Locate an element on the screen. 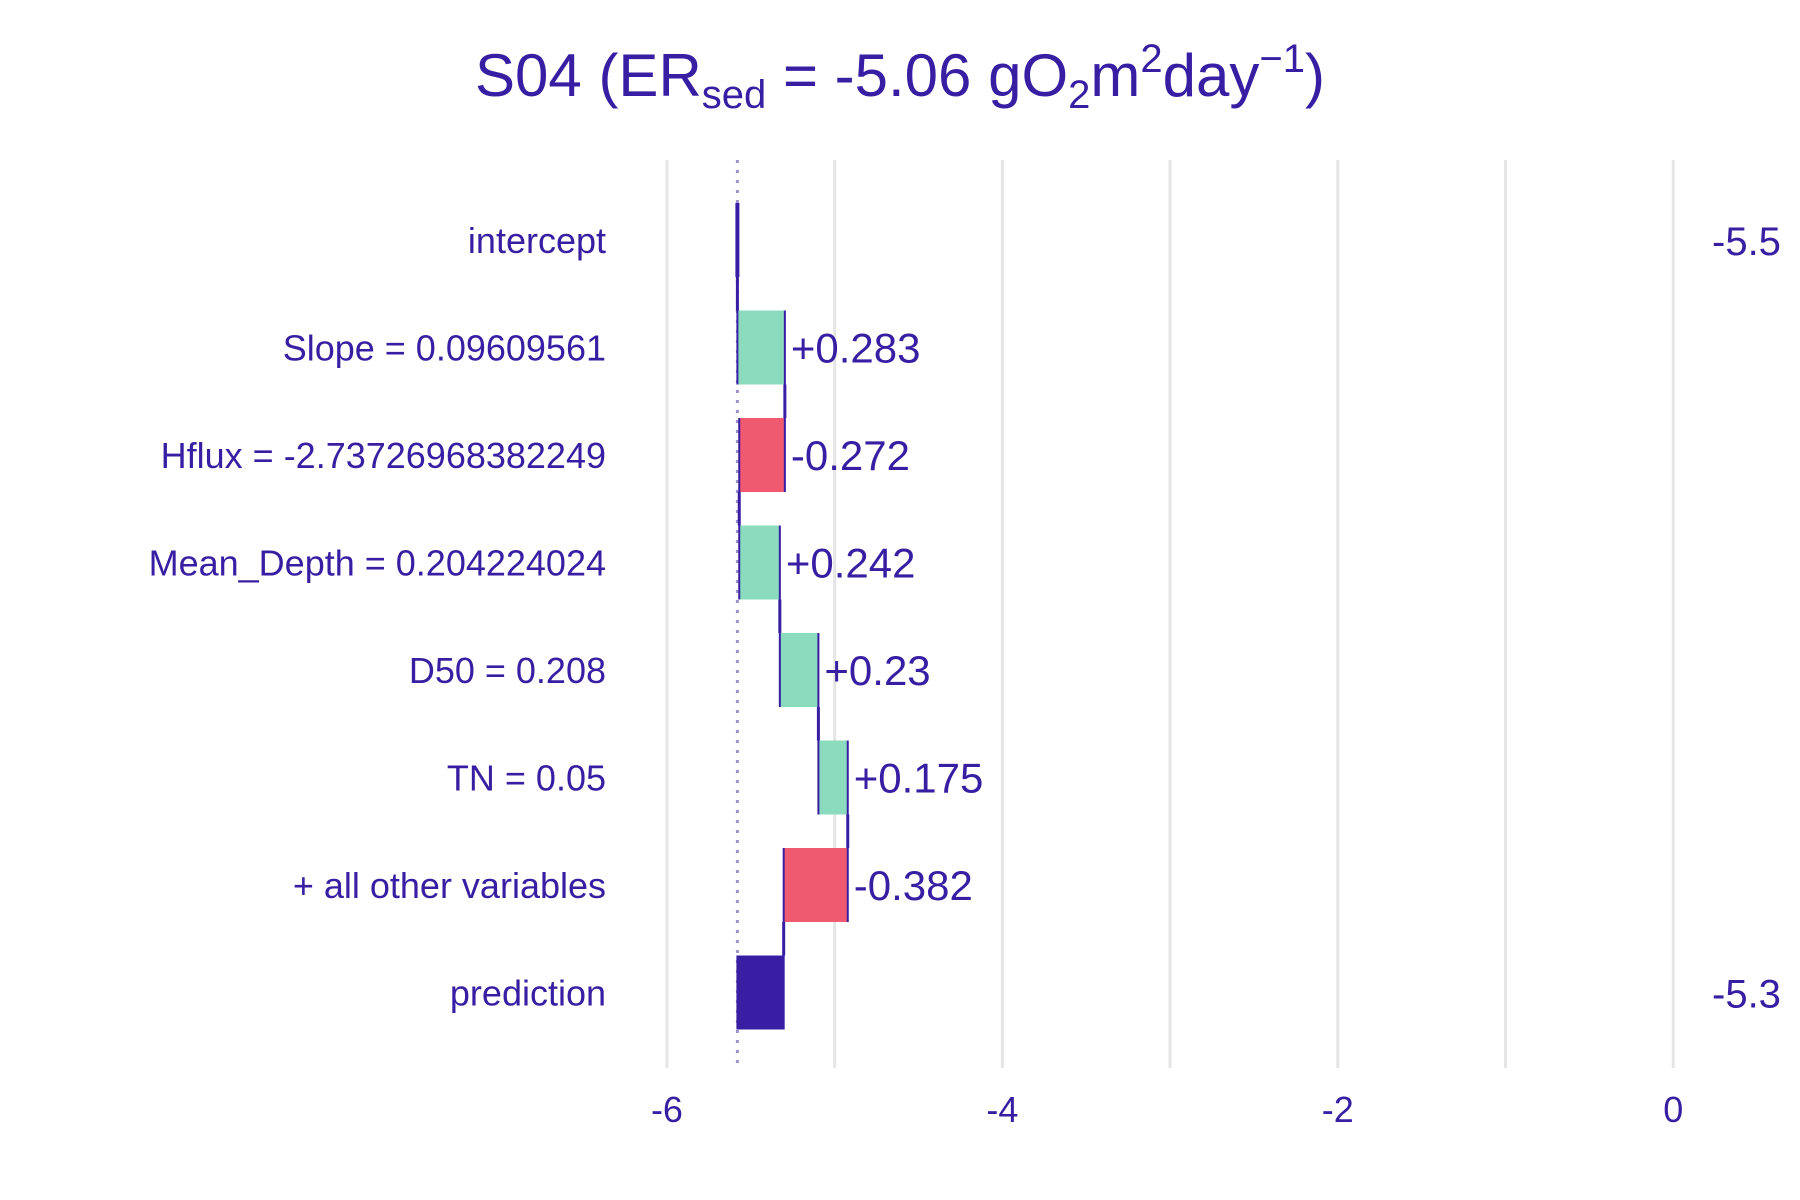 The height and width of the screenshot is (1200, 1800). title-middle: = -5.06 gO is located at coordinates (917, 75).